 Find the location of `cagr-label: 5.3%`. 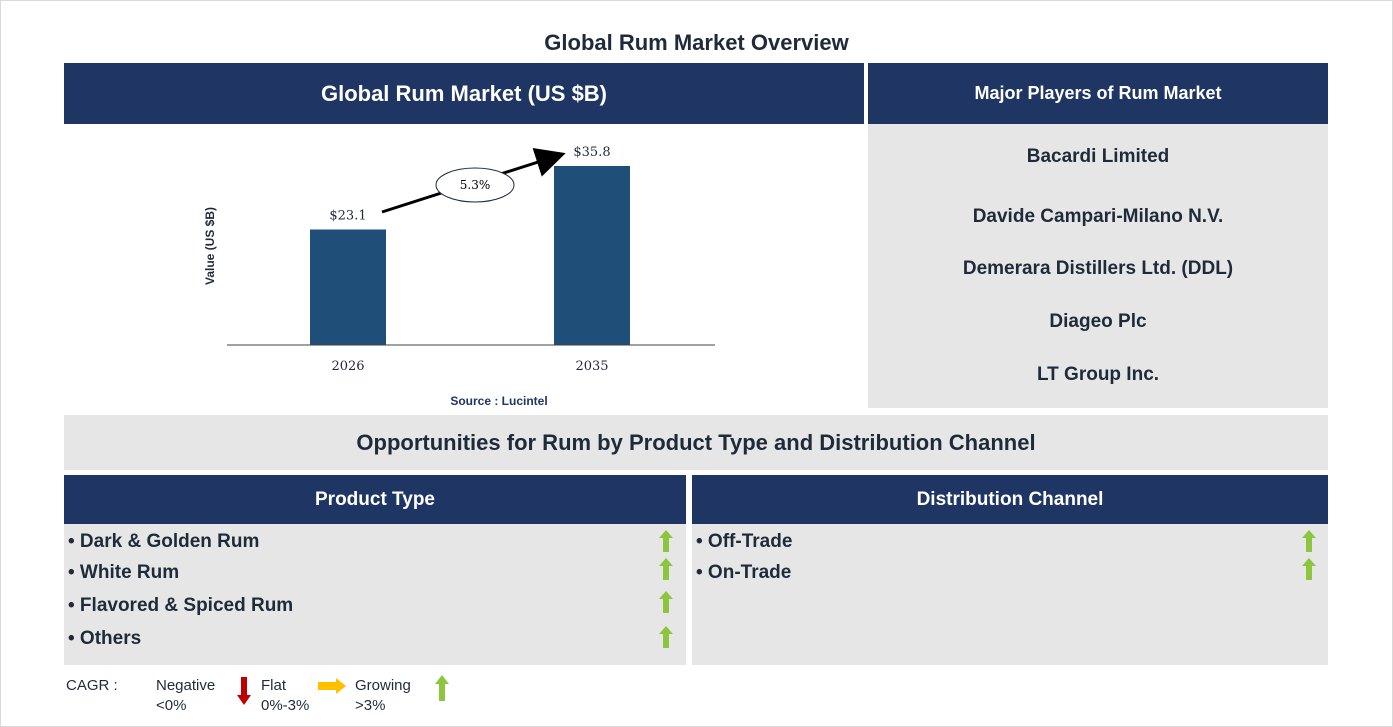

cagr-label: 5.3% is located at coordinates (475, 185).